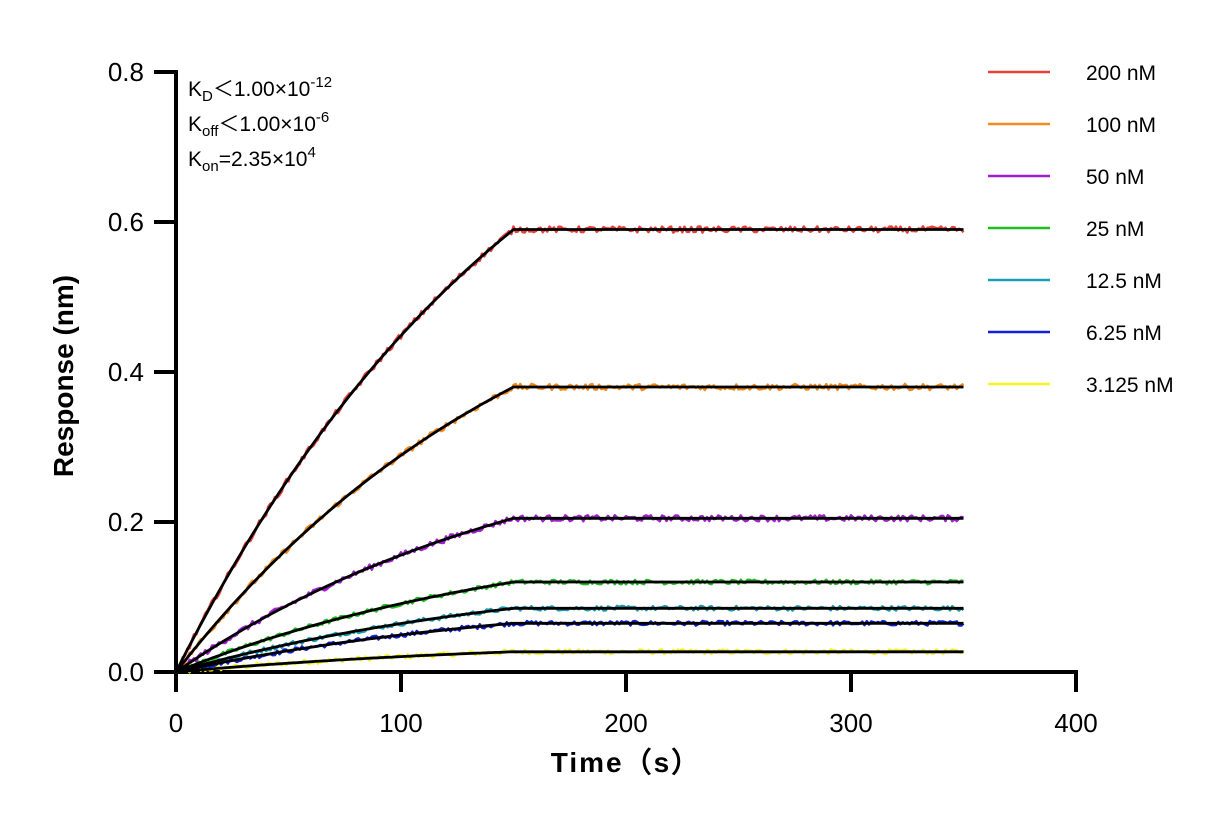 This screenshot has height=825, width=1232. I want to click on fit-line-25-nM, so click(569, 627).